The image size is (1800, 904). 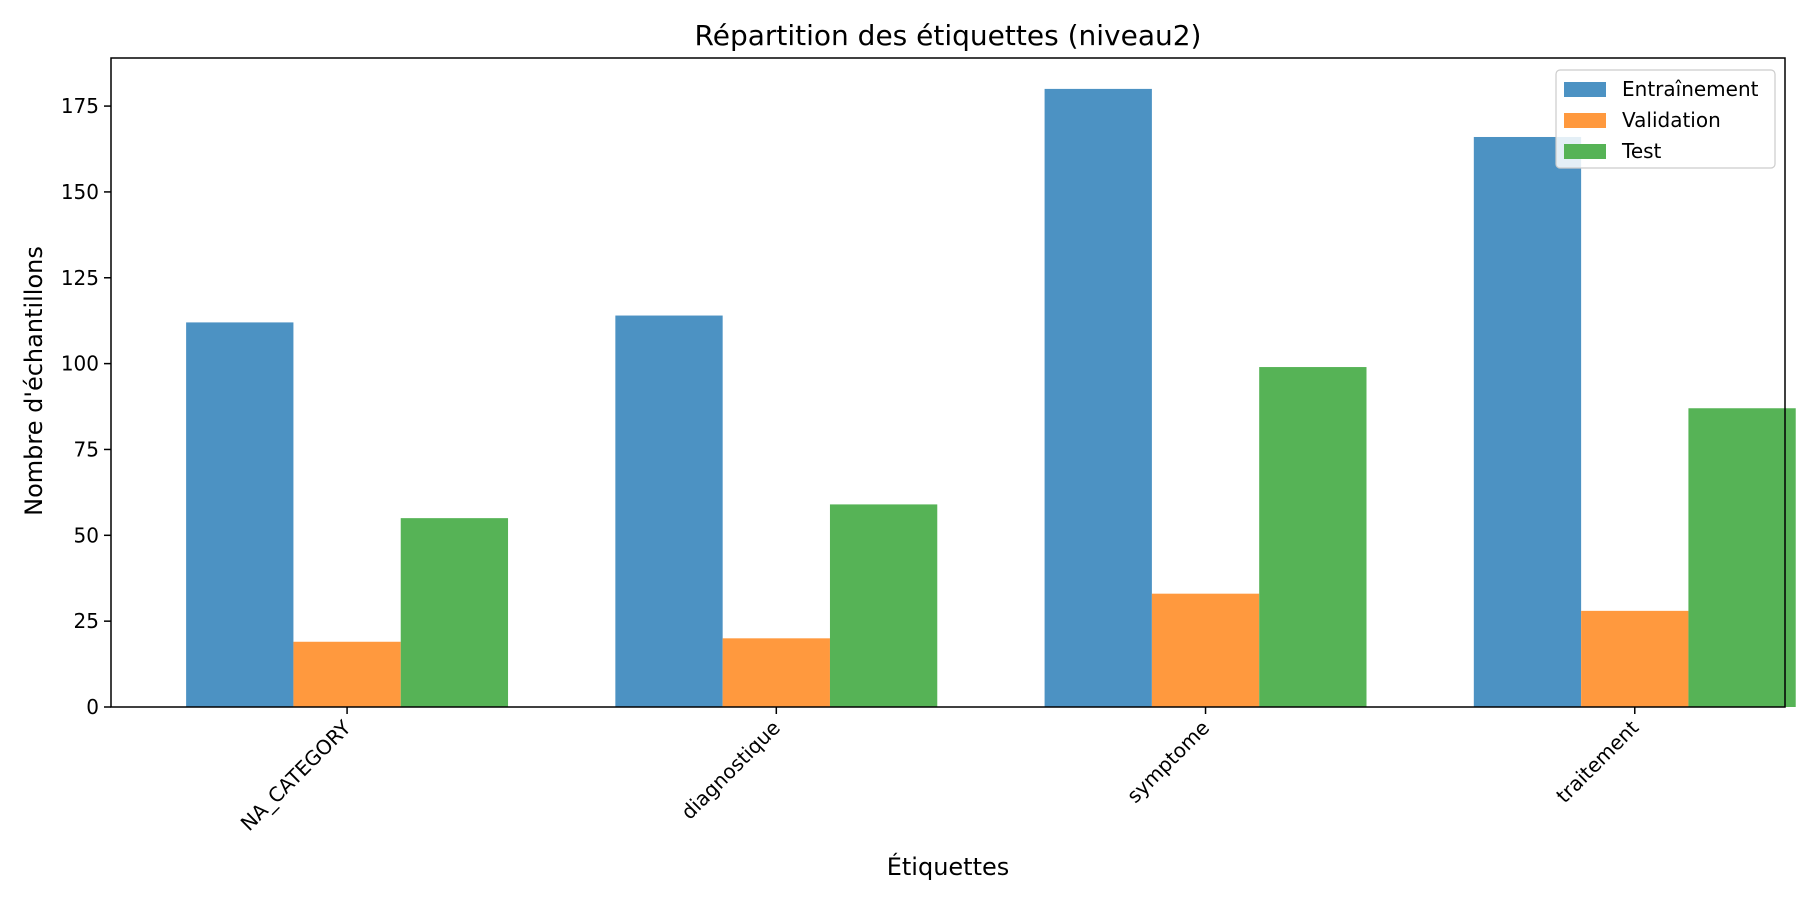 What do you see at coordinates (92, 707) in the screenshot?
I see `y-tick-label: 0` at bounding box center [92, 707].